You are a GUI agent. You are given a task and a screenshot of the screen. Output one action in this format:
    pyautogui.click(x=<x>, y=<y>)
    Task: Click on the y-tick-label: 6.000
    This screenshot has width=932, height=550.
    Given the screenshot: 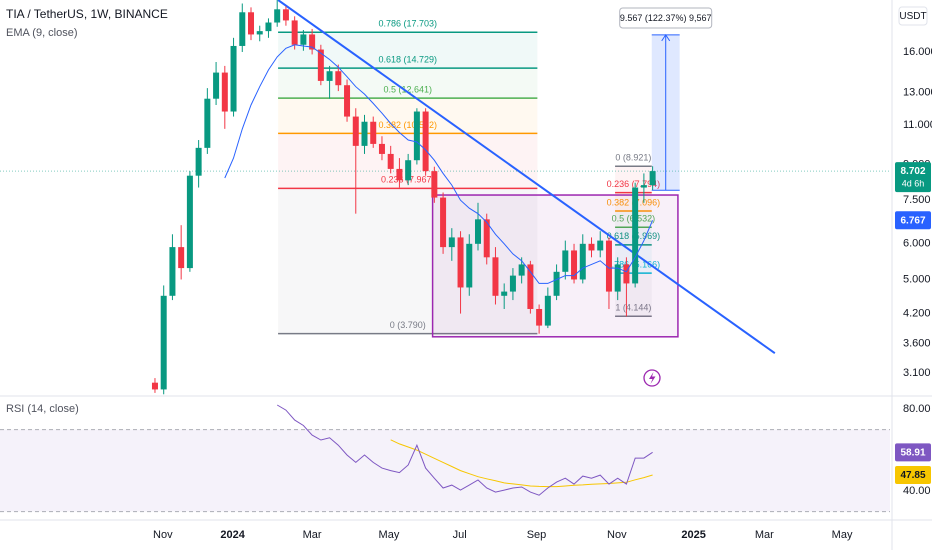 What is the action you would take?
    pyautogui.click(x=917, y=244)
    